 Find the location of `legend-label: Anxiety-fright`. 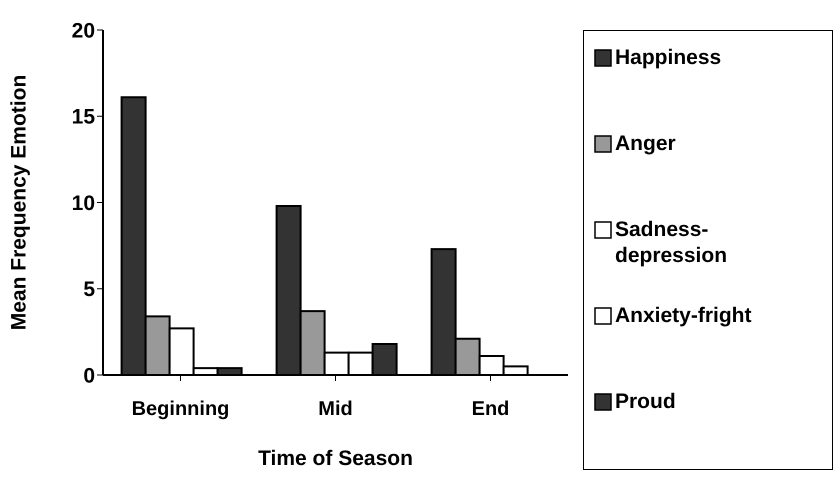

legend-label: Anxiety-fright is located at coordinates (683, 316).